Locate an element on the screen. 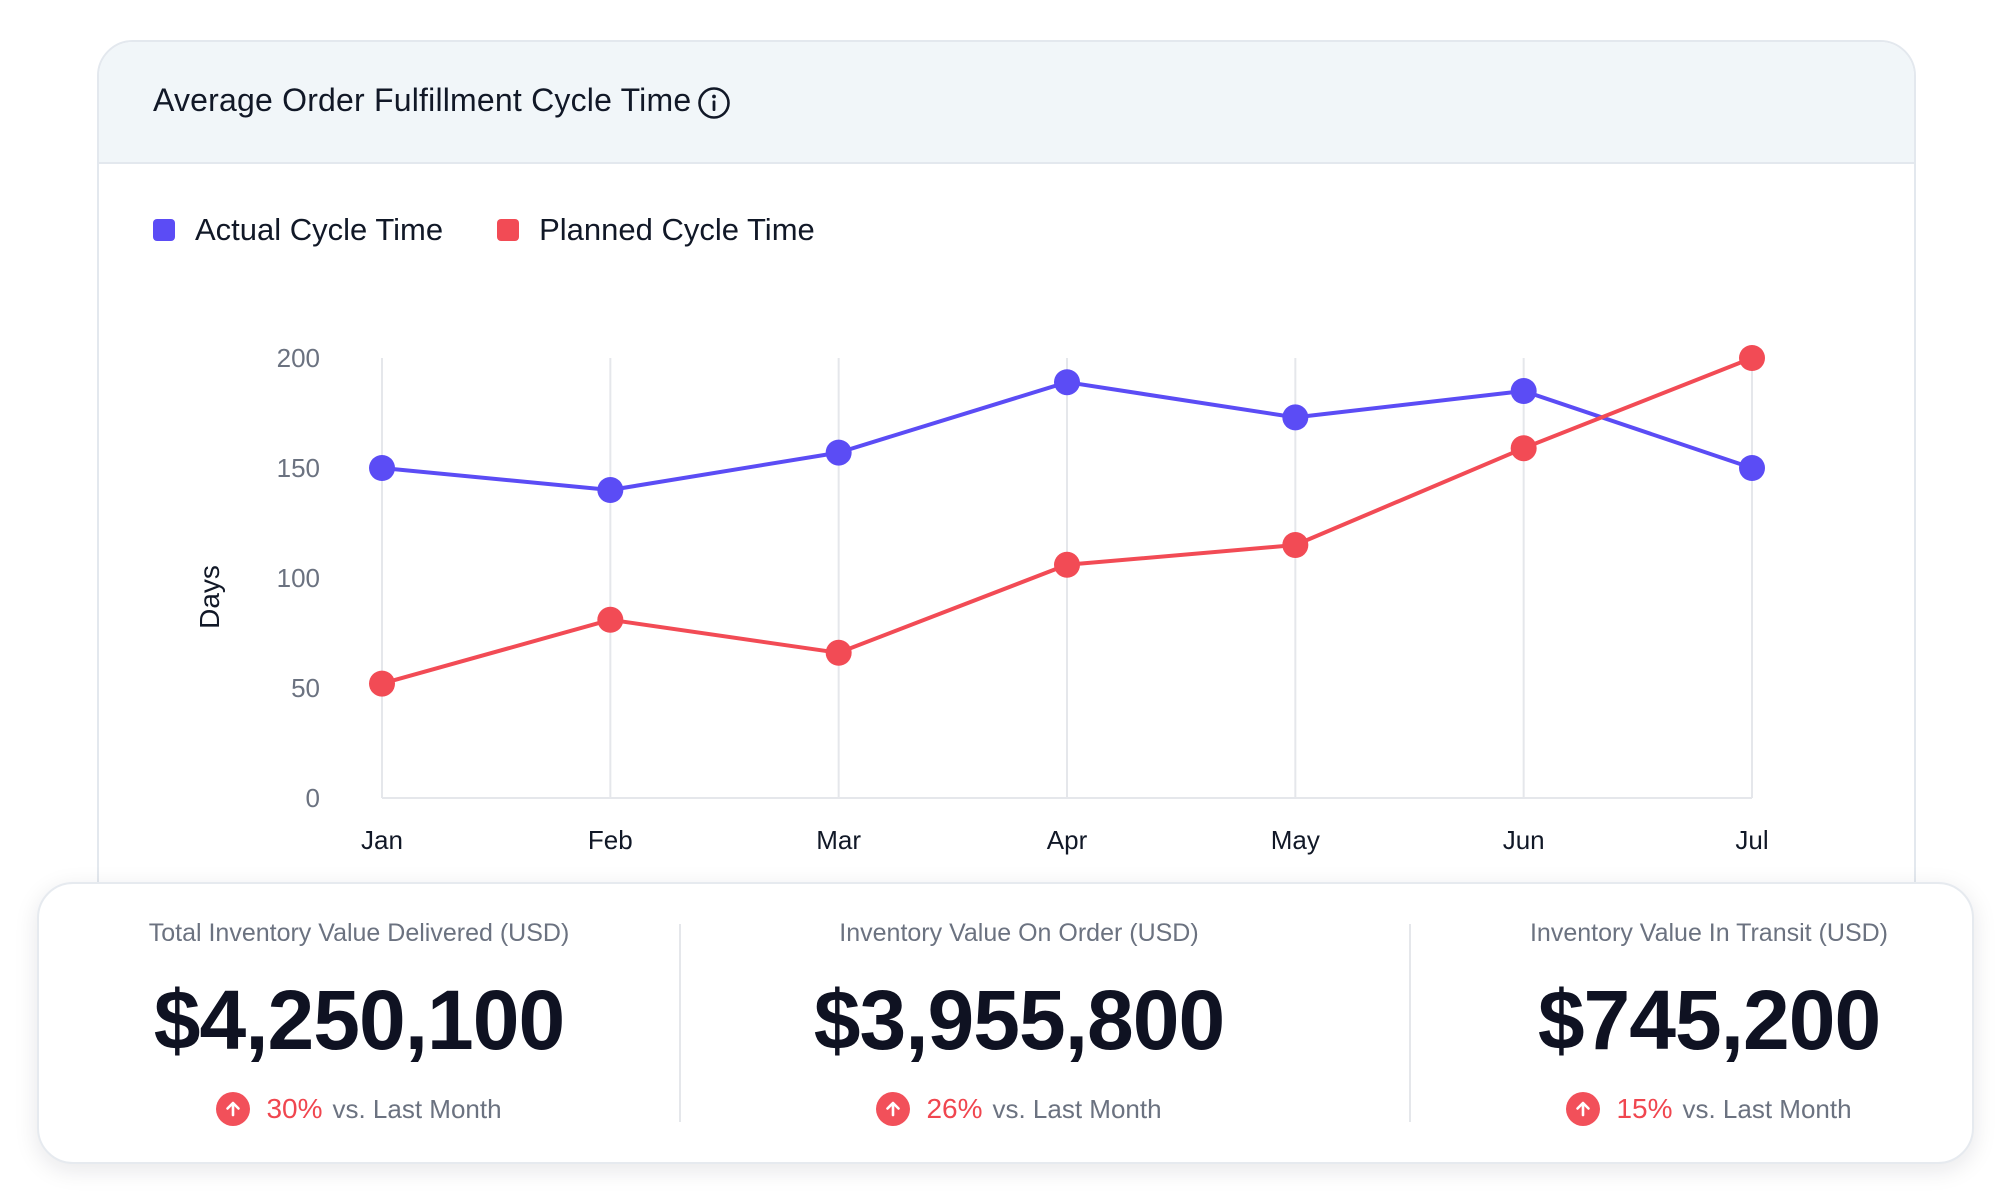  stat-label: Inventory Value On Order (USD) is located at coordinates (1019, 933).